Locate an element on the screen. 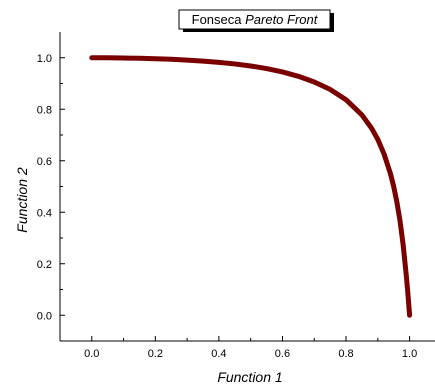 The width and height of the screenshot is (435, 388). y-tick-label: 0.6 is located at coordinates (44, 162).